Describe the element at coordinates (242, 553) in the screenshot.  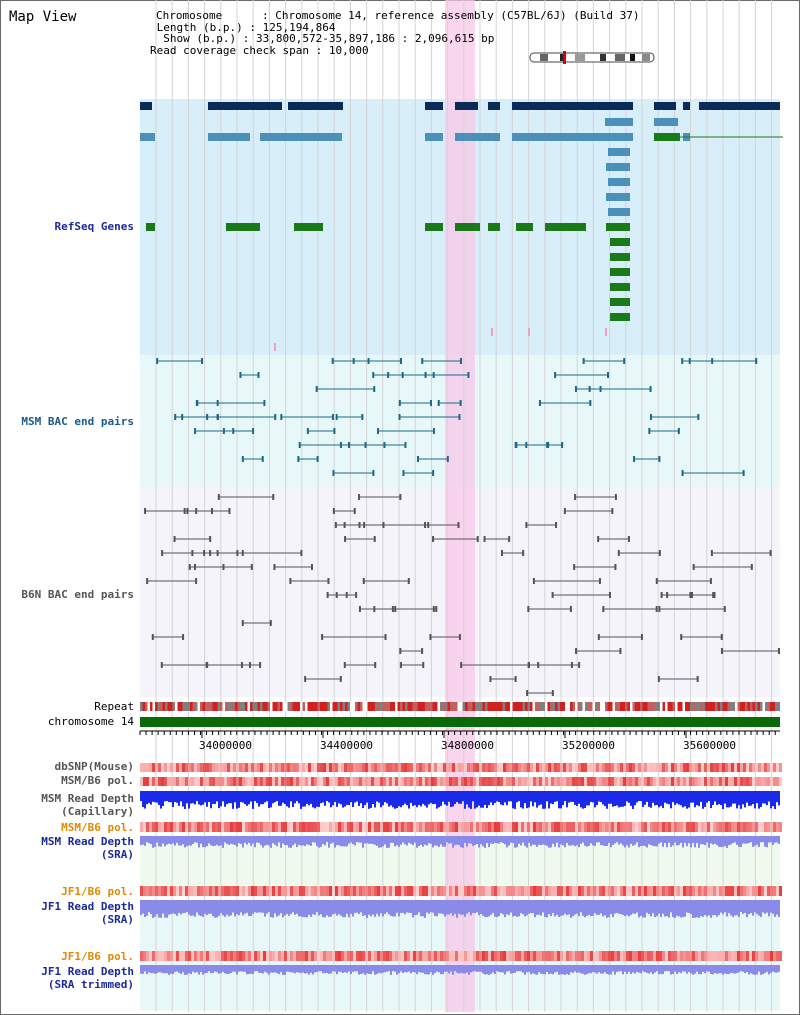
I see `bac-end` at that location.